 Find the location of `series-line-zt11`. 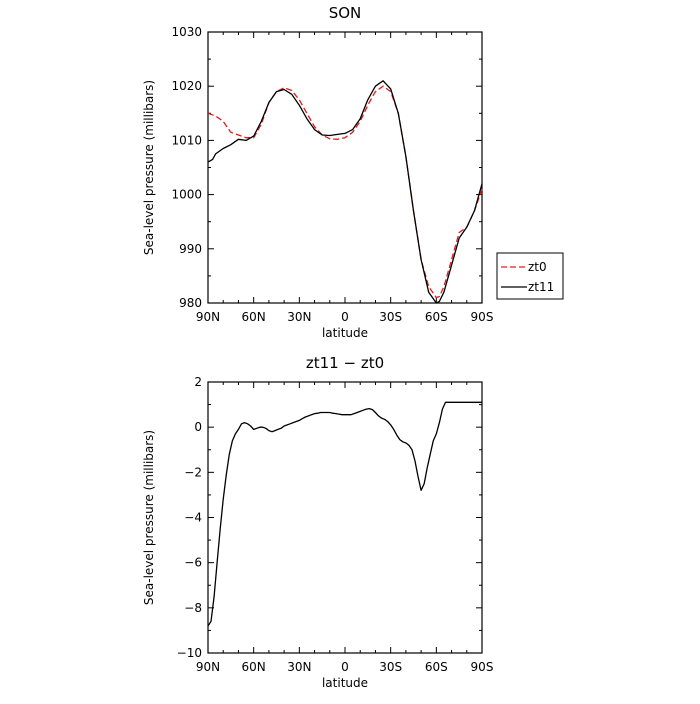

series-line-zt11 is located at coordinates (345, 192).